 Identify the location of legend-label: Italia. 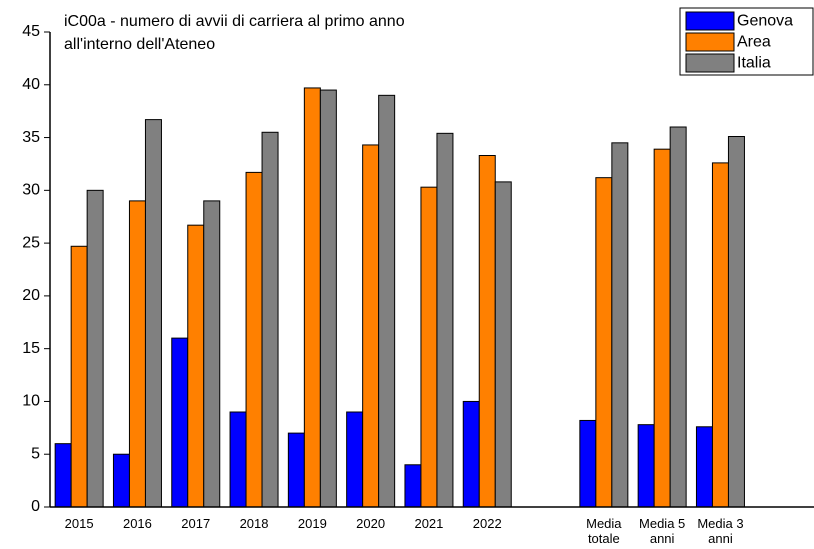
(754, 63).